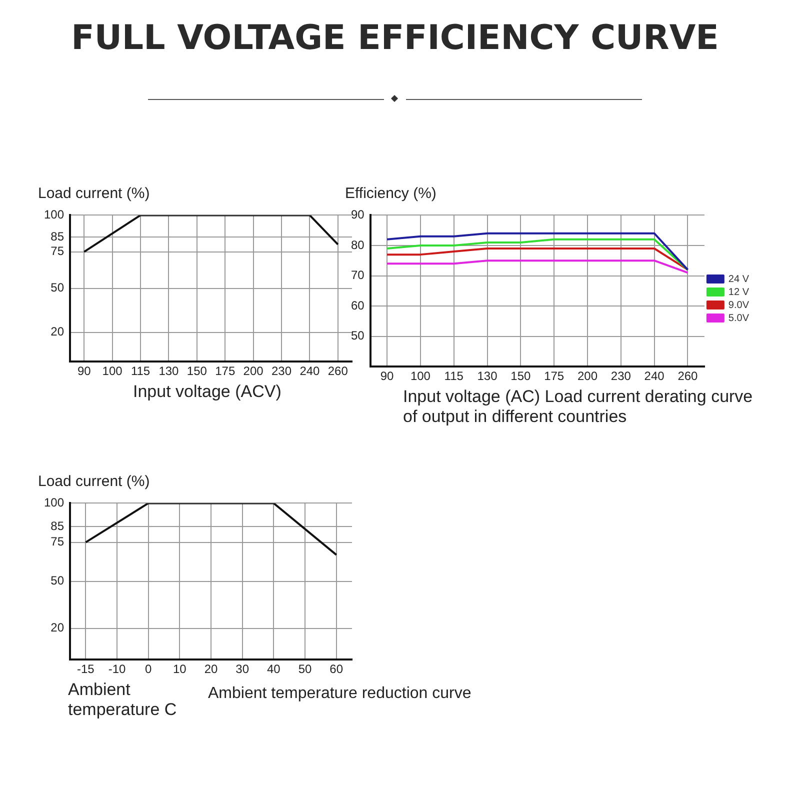 Image resolution: width=790 pixels, height=809 pixels. What do you see at coordinates (117, 669) in the screenshot?
I see `x-tick-label: -10` at bounding box center [117, 669].